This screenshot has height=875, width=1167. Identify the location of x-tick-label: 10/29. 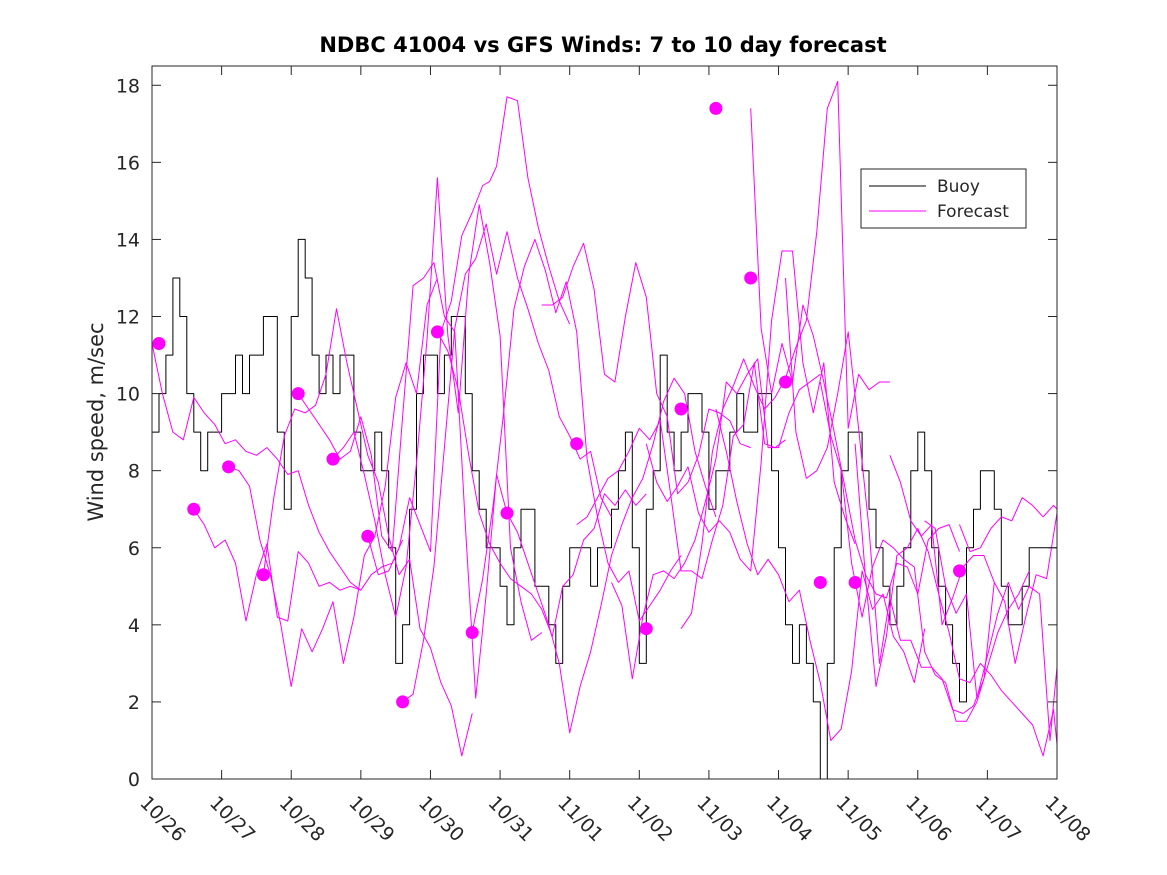
(371, 819).